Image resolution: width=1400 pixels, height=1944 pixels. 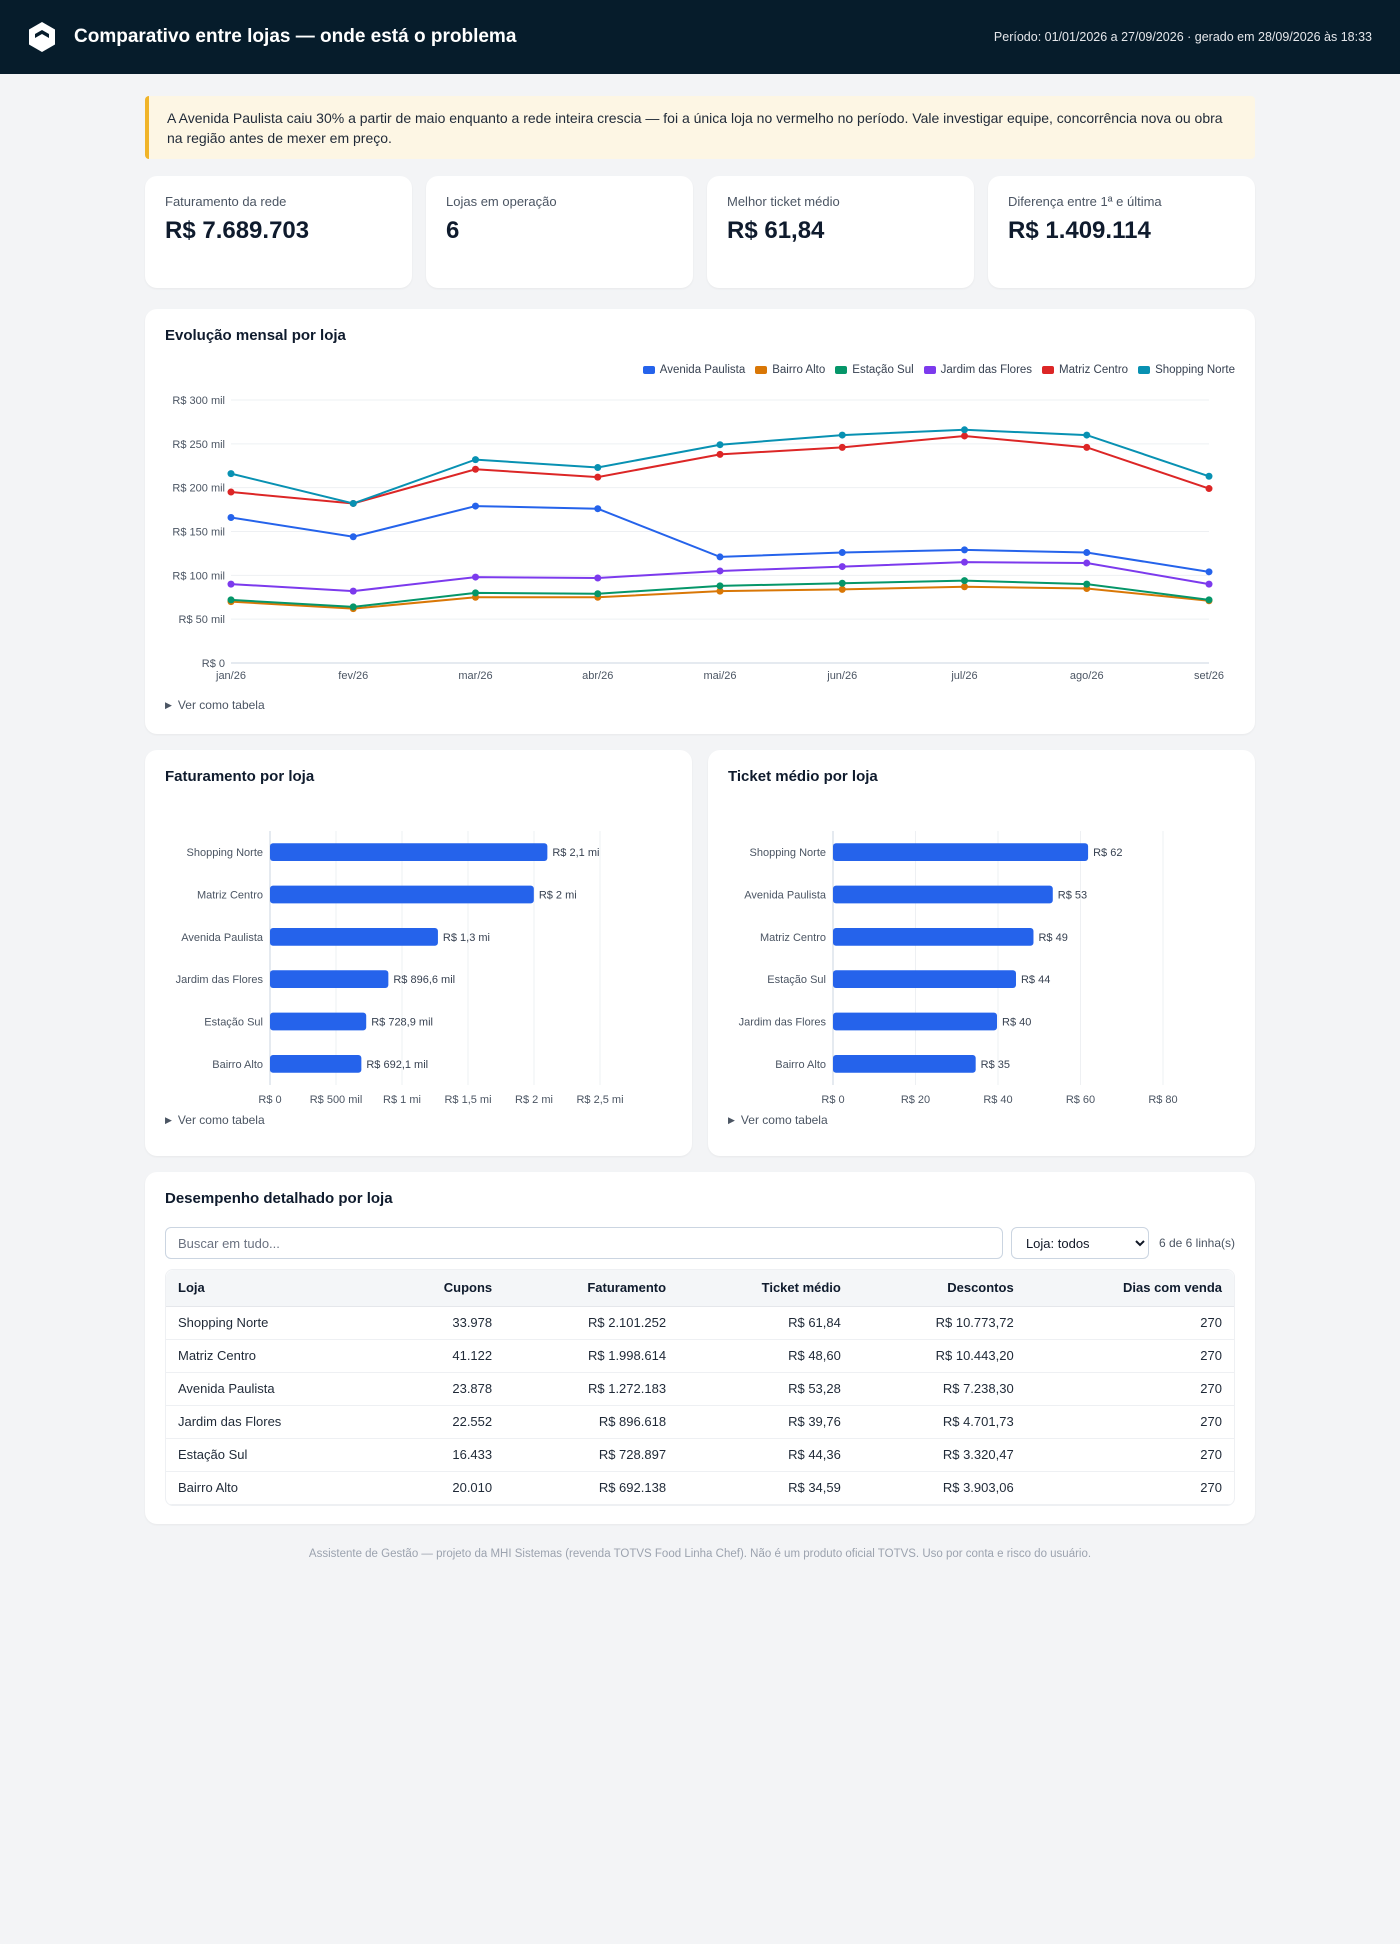 What do you see at coordinates (765, 1389) in the screenshot?
I see `table-cell: R$ 53,28` at bounding box center [765, 1389].